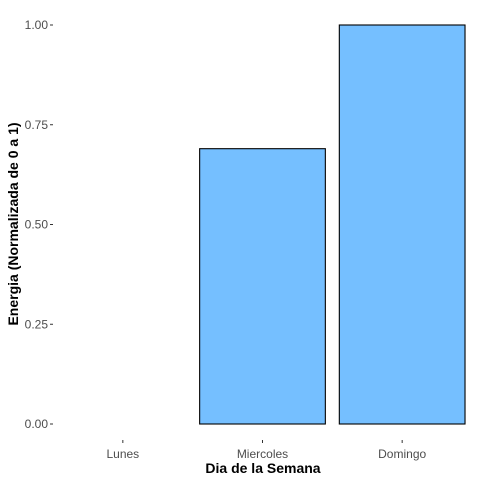  Describe the element at coordinates (37, 324) in the screenshot. I see `y-tick-label: 0.25` at that location.